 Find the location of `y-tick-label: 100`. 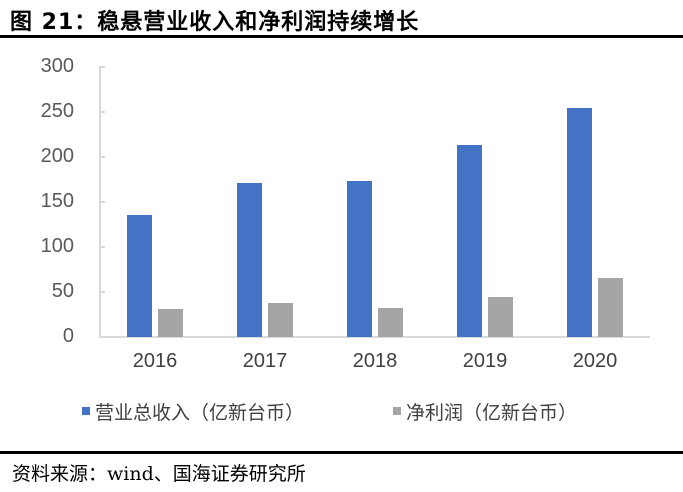

y-tick-label: 100 is located at coordinates (57, 246).